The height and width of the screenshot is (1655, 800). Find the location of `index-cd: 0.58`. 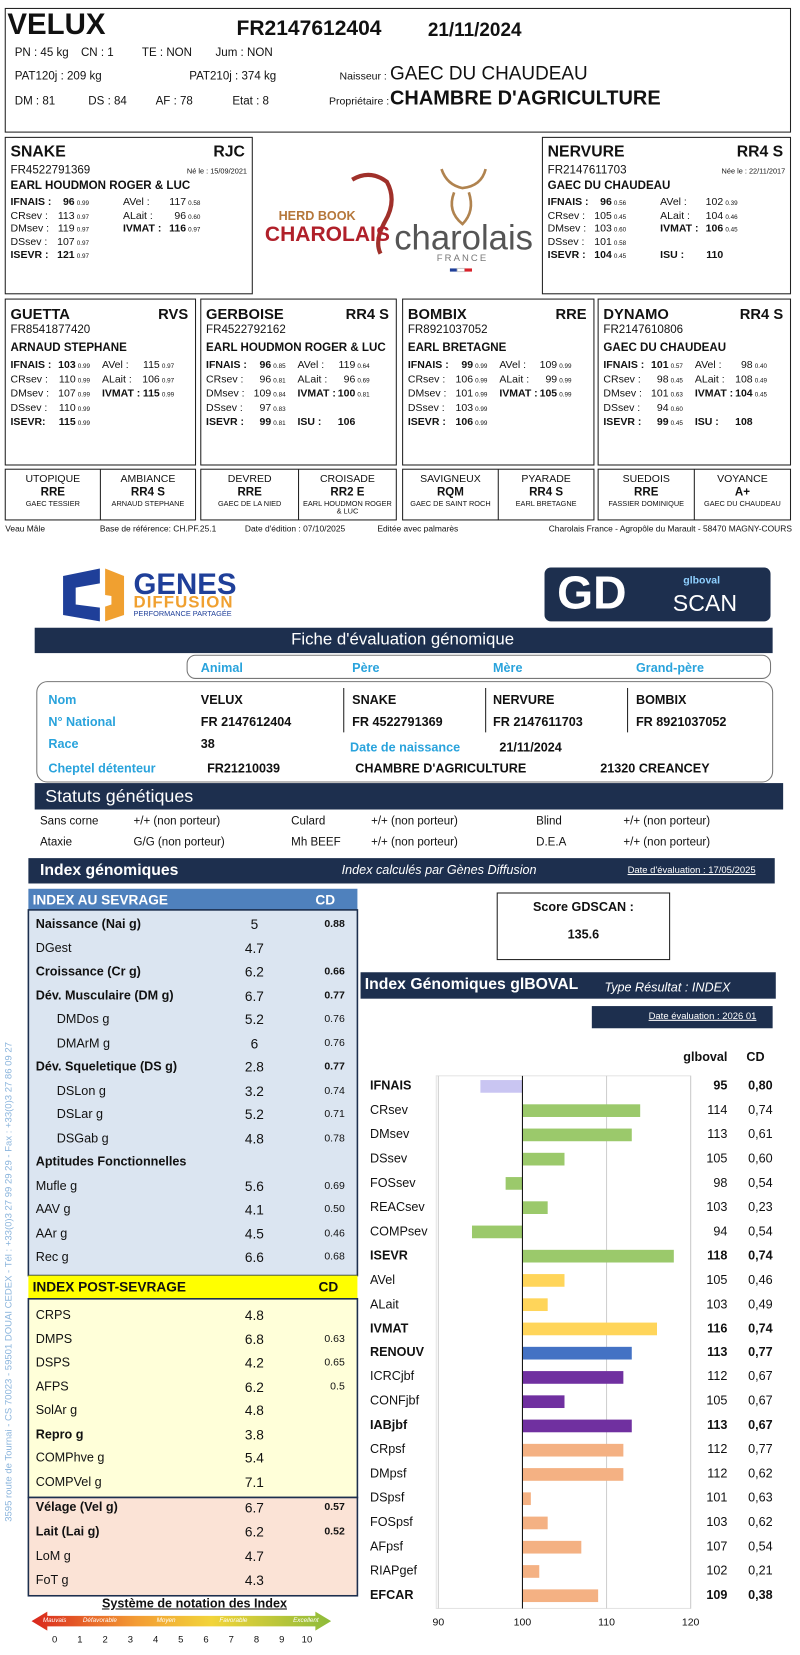

index-cd: 0.58 is located at coordinates (194, 204).